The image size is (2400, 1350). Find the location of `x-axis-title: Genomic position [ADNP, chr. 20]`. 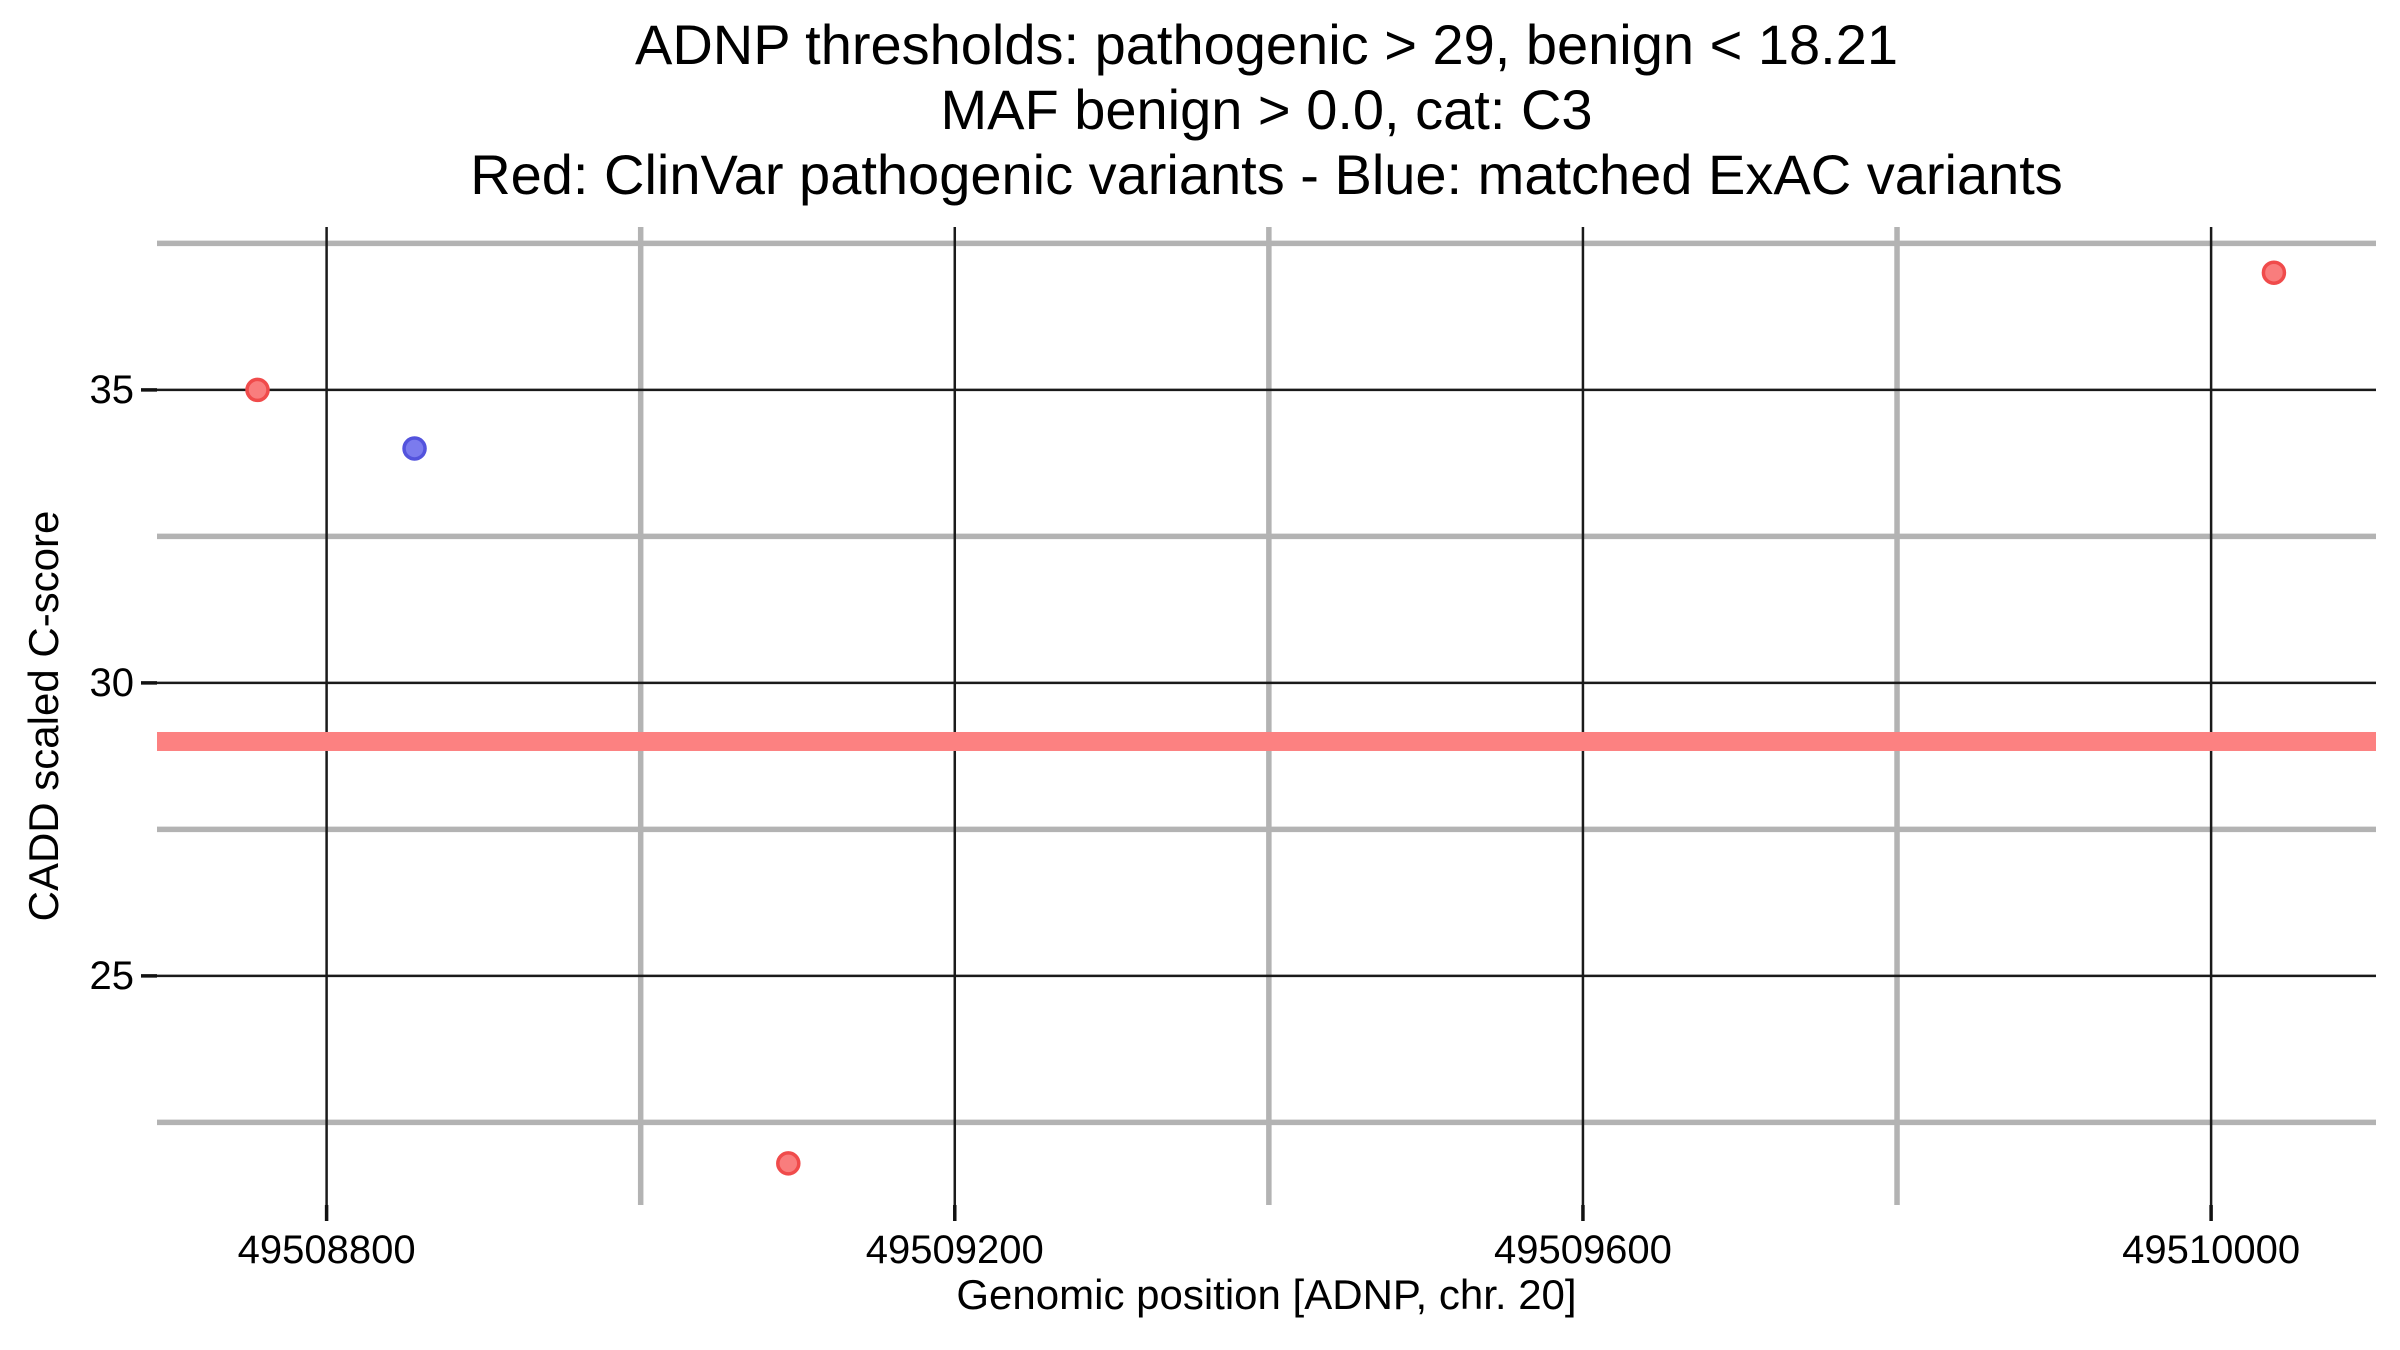

x-axis-title: Genomic position [ADNP, chr. 20] is located at coordinates (1266, 1294).